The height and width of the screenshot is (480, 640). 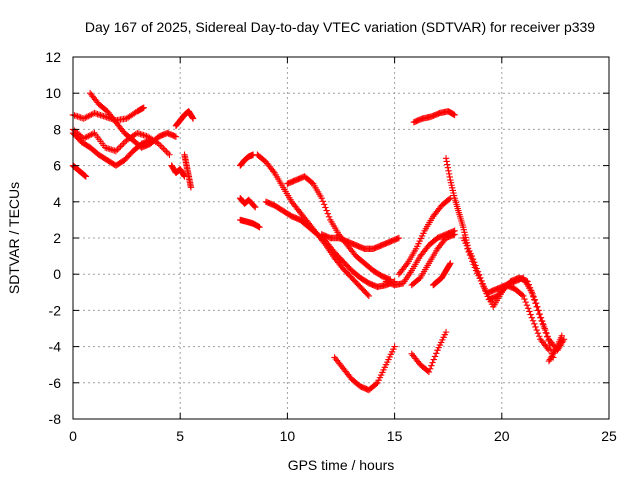 I want to click on y-tick-label: -8, so click(x=55, y=419).